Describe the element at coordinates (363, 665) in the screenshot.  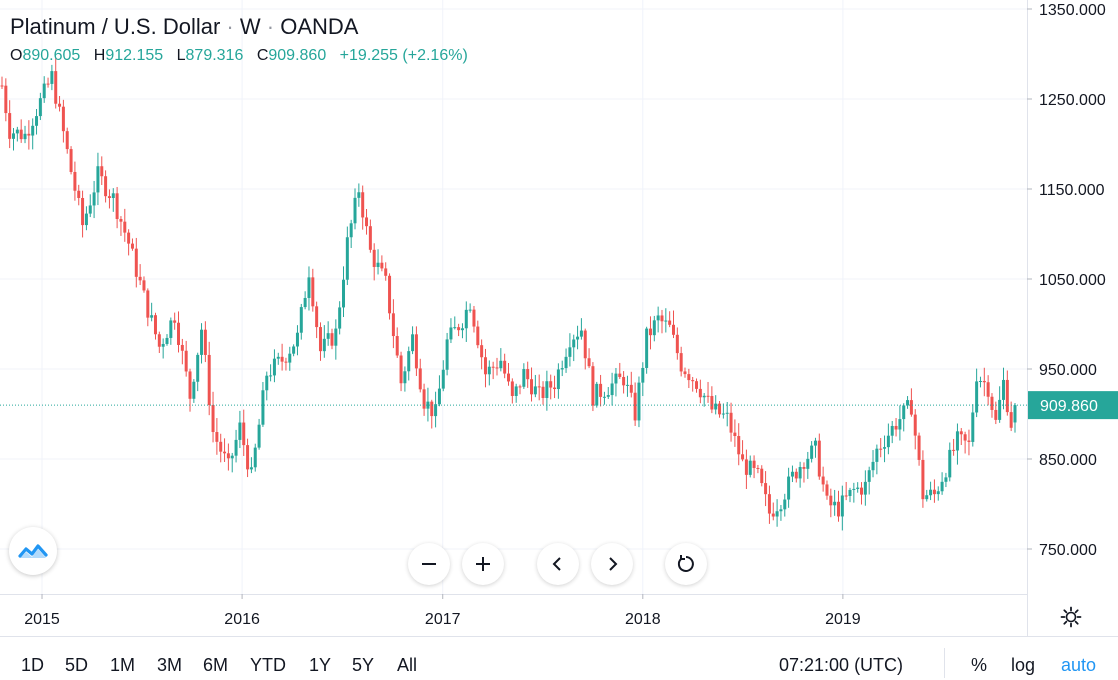
I see `range-button-5y: 5Y` at that location.